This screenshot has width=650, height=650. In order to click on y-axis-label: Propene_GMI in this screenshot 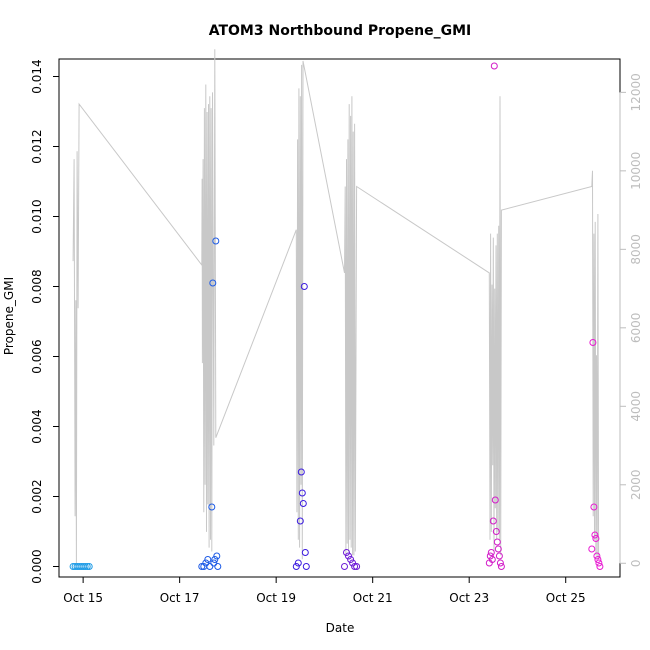, I will do `click(9, 316)`.